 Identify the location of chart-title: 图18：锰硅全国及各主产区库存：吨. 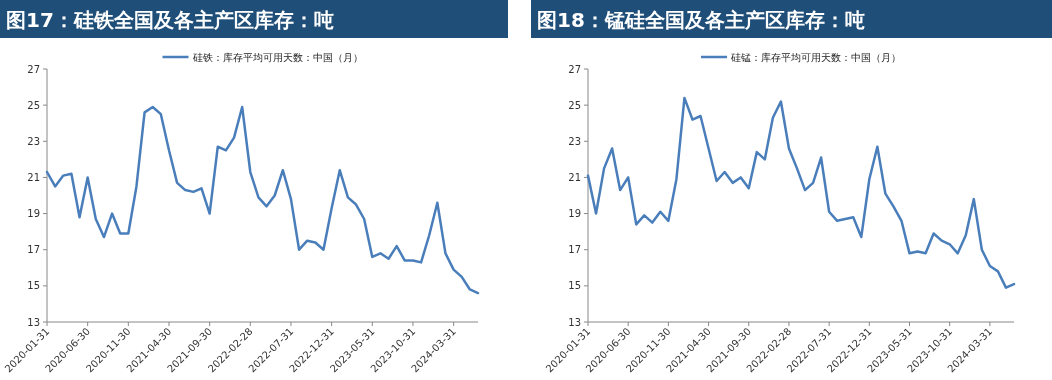
(701, 20).